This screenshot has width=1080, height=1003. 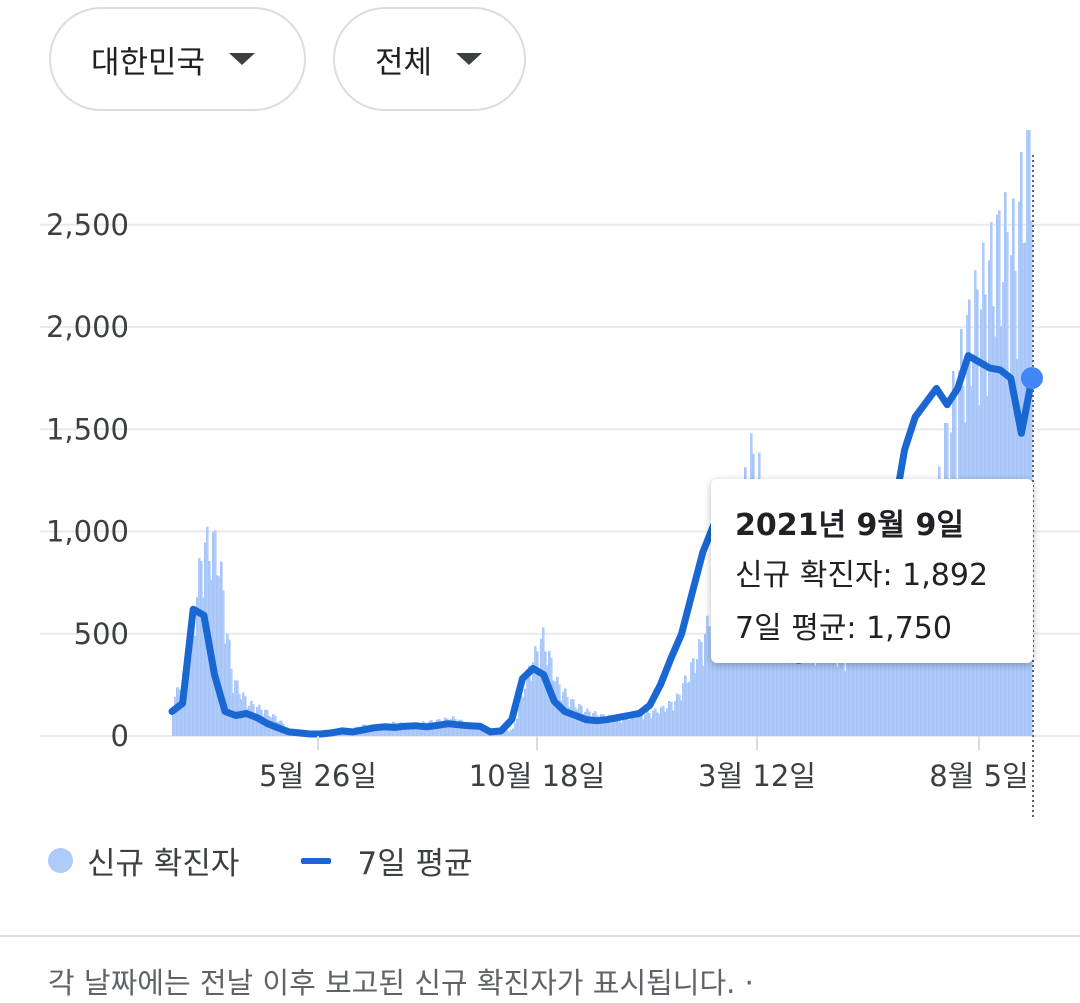 What do you see at coordinates (120, 736) in the screenshot?
I see `y-tick-label: 0` at bounding box center [120, 736].